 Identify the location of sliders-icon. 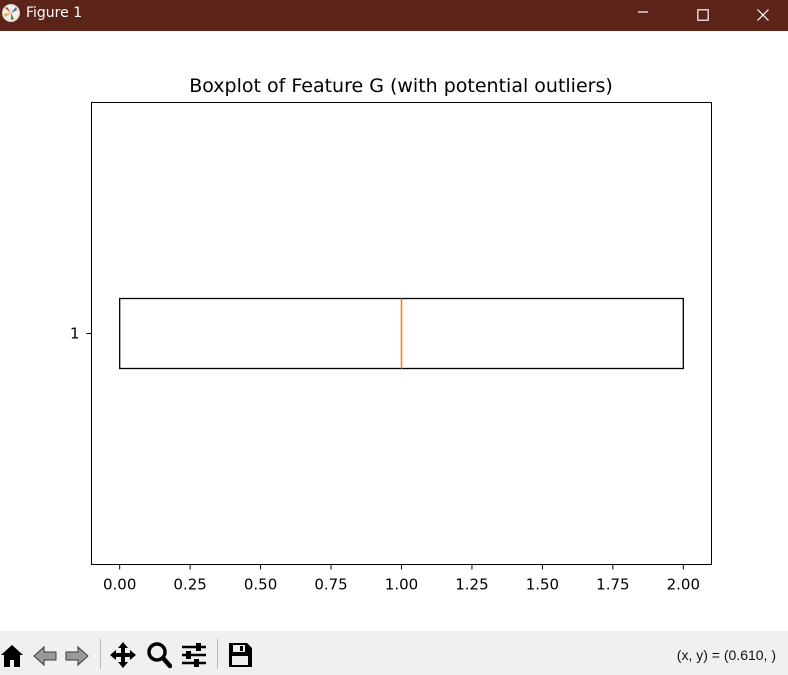
(194, 655).